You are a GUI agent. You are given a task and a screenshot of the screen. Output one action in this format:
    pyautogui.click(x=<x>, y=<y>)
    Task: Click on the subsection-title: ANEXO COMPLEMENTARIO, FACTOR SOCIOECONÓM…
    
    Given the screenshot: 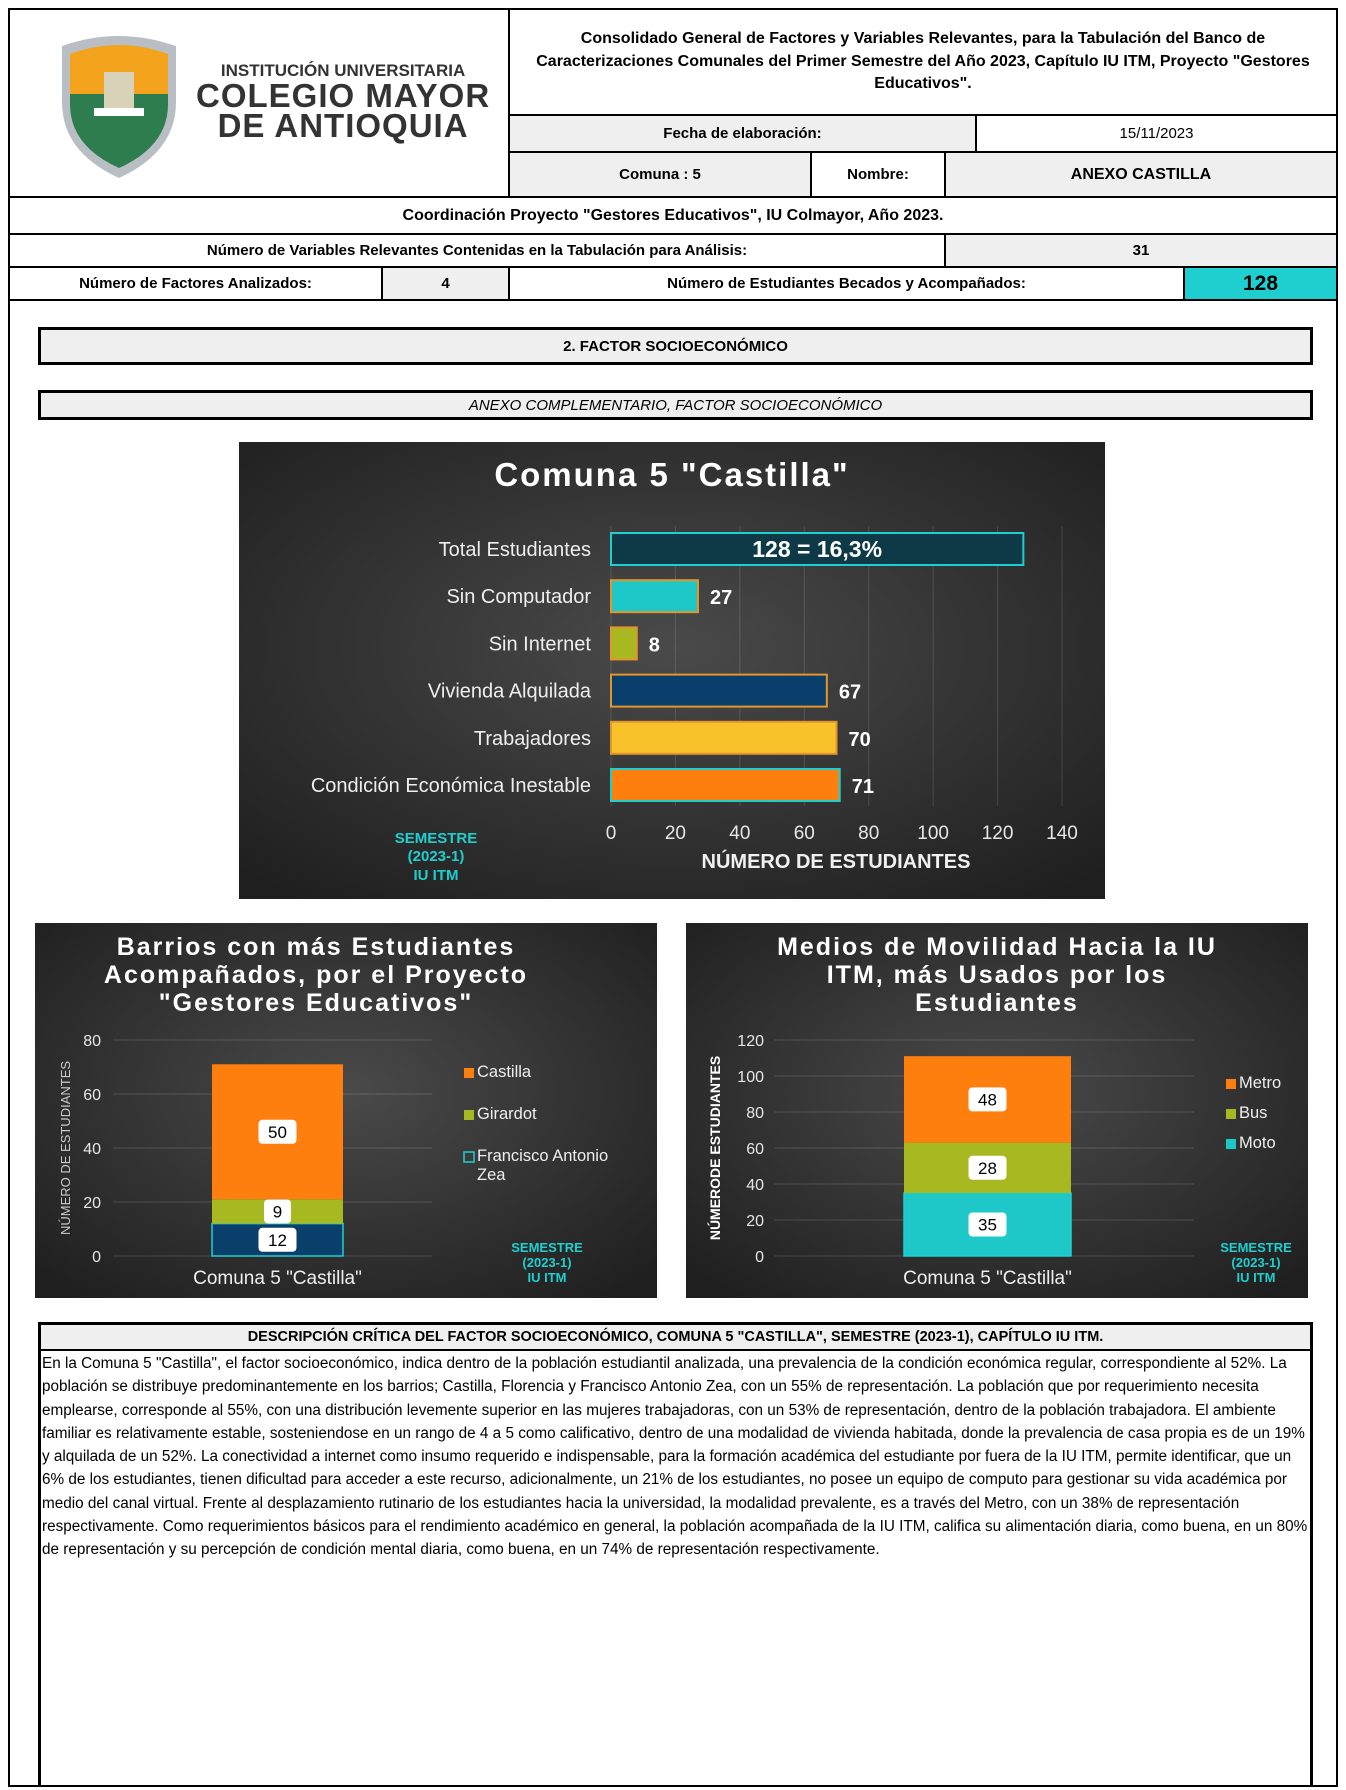 What is the action you would take?
    pyautogui.click(x=675, y=405)
    